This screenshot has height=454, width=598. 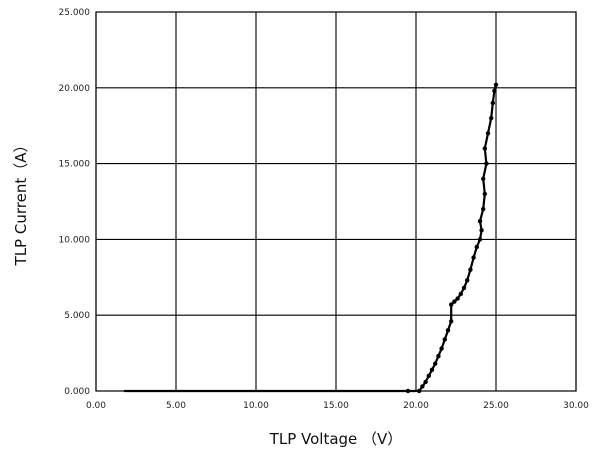 What do you see at coordinates (496, 406) in the screenshot?
I see `x-tick-label: 25.00` at bounding box center [496, 406].